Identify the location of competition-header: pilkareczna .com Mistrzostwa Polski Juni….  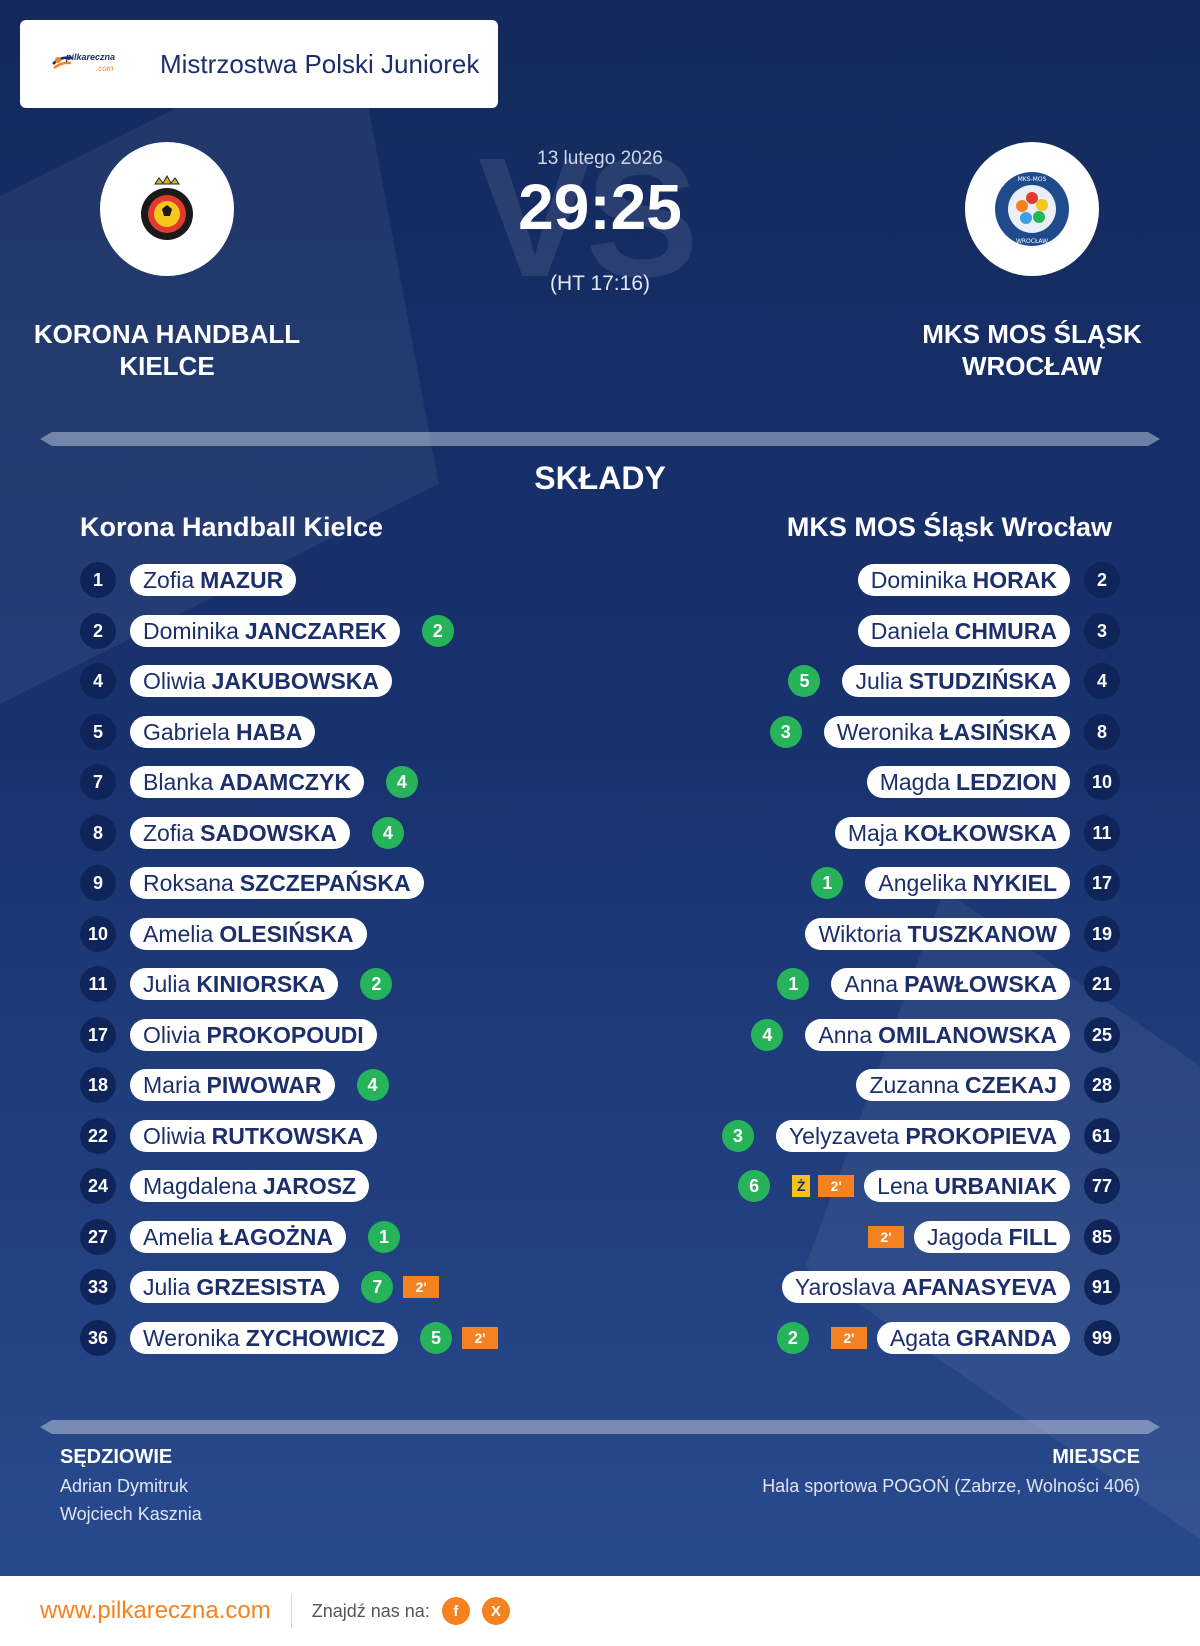
(259, 64).